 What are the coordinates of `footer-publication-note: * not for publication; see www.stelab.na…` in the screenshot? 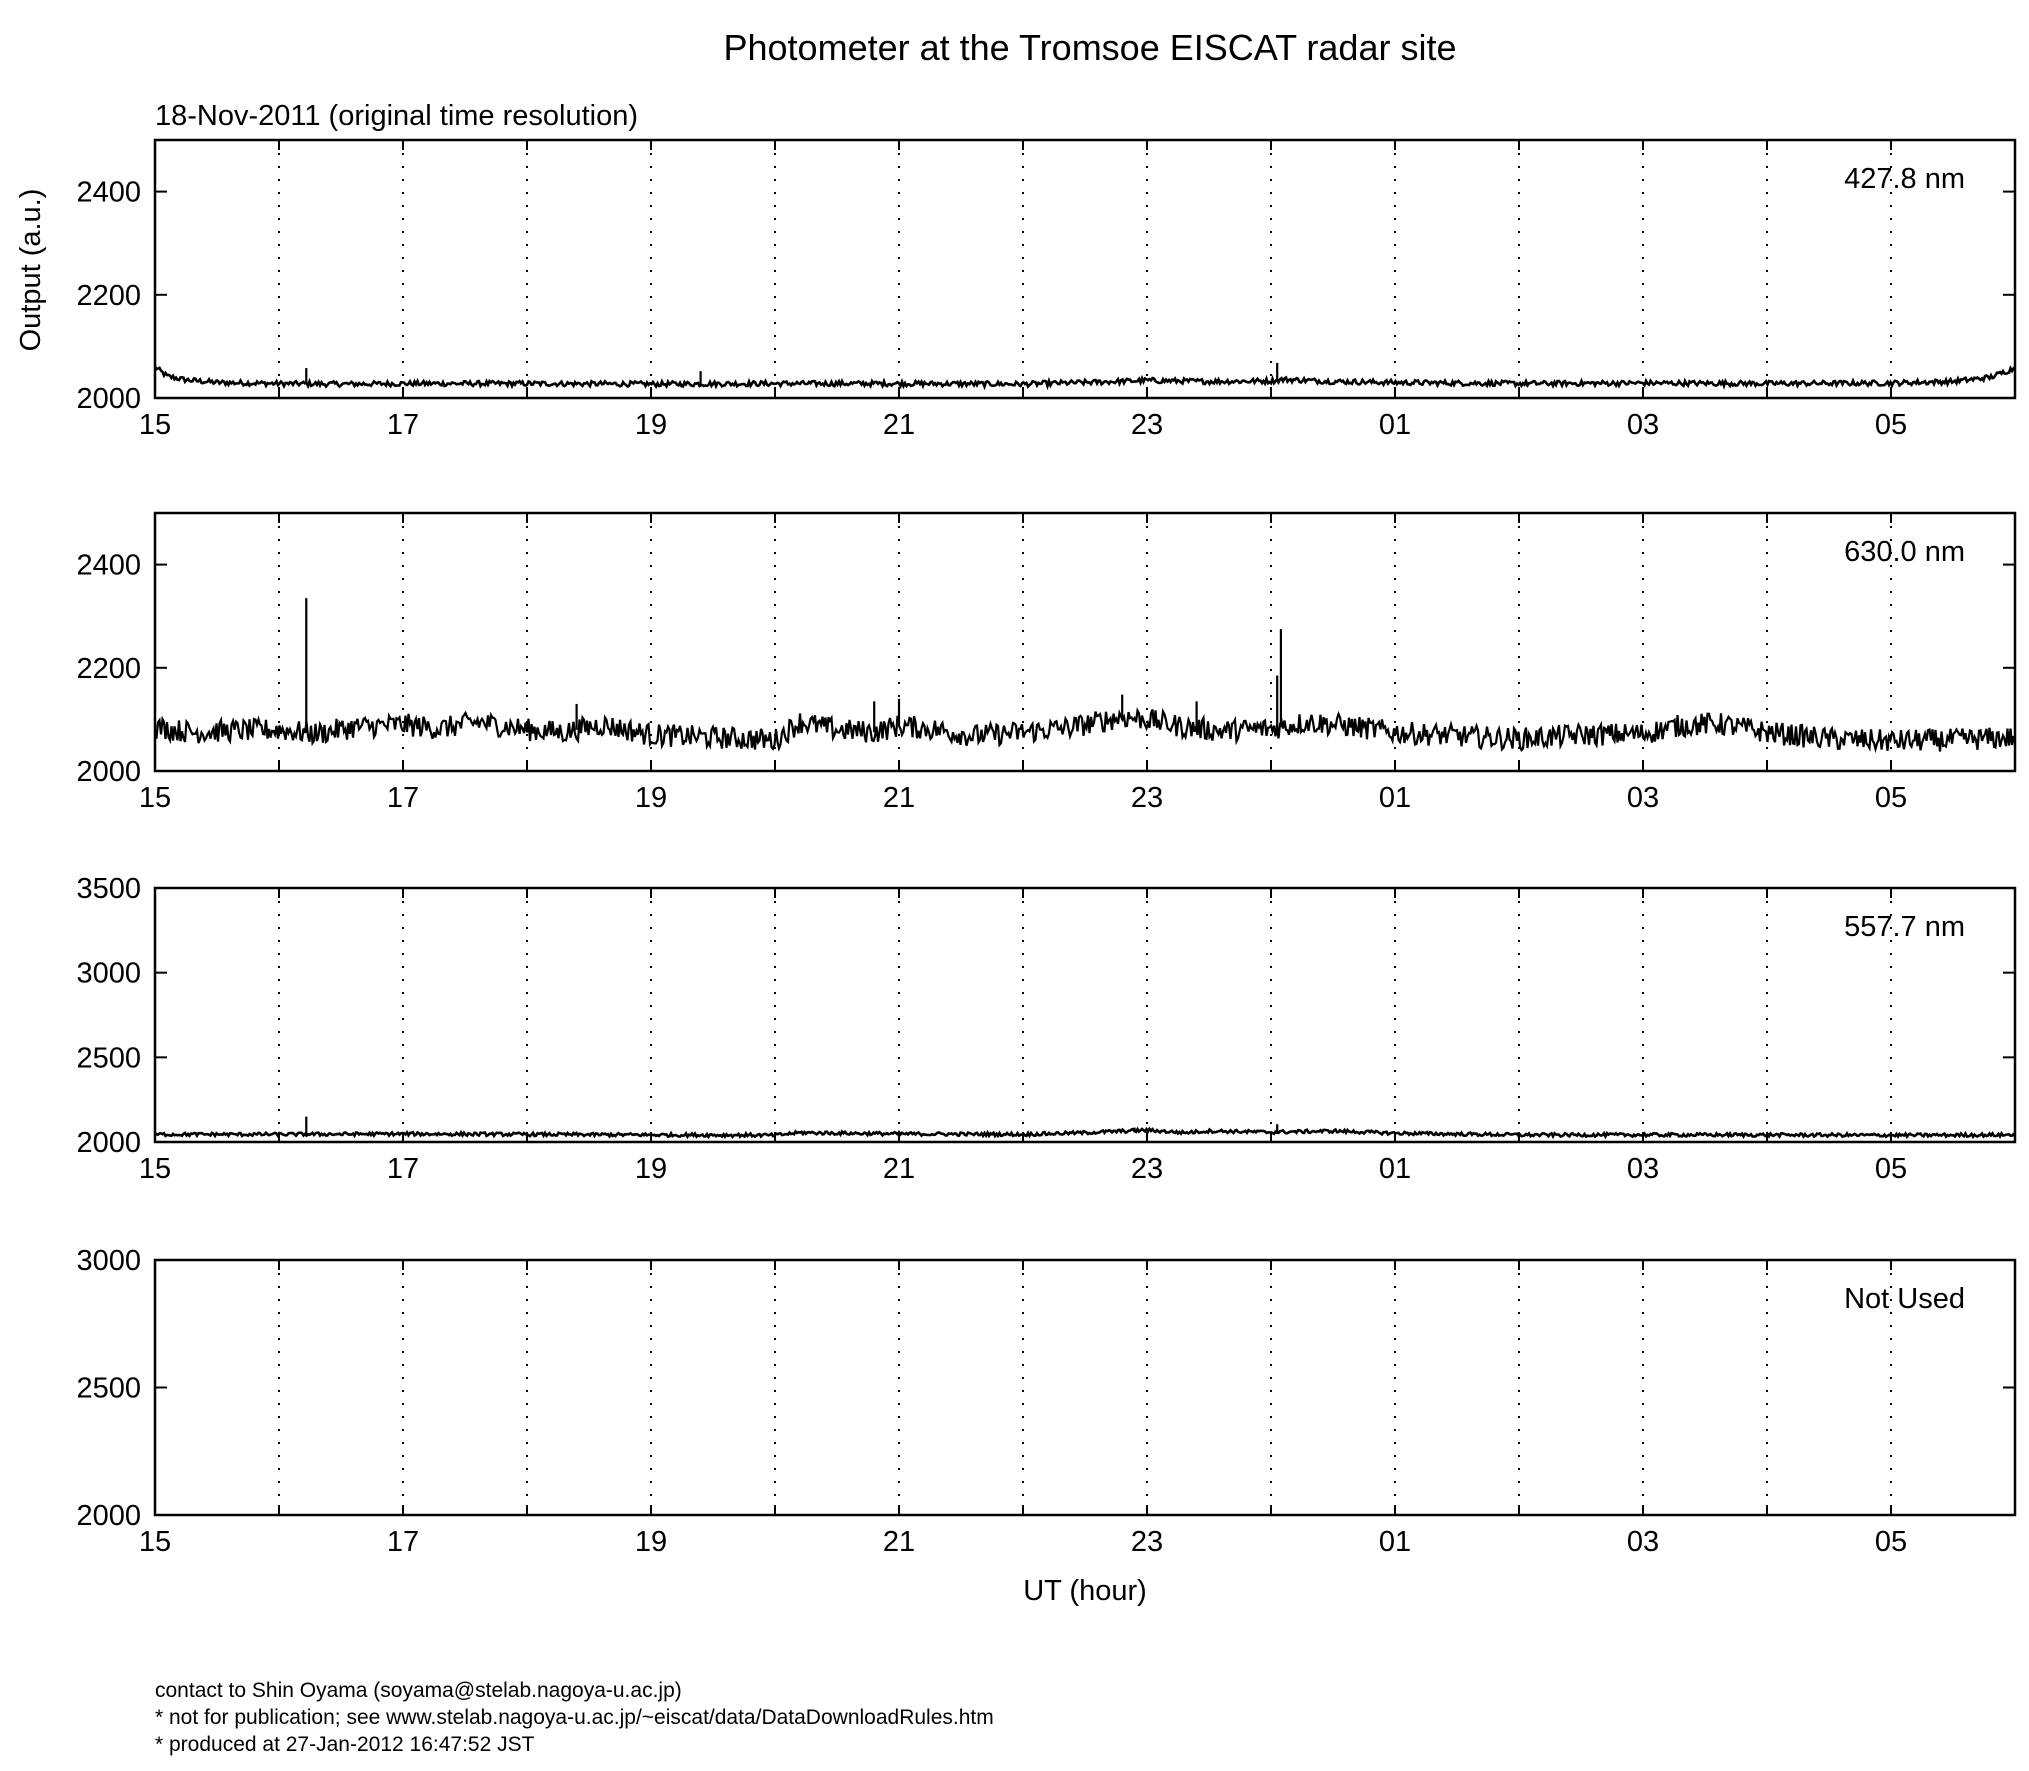 It's located at (574, 1717).